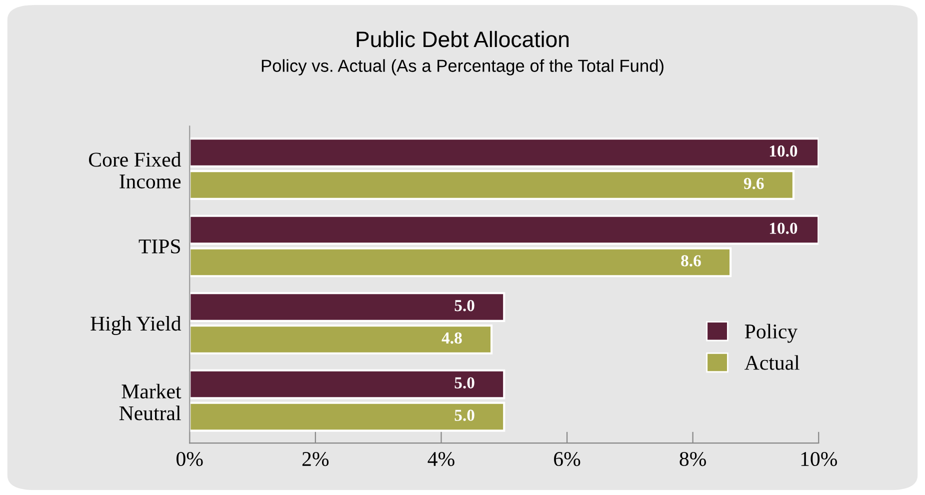  Describe the element at coordinates (772, 362) in the screenshot. I see `legend-label: Actual` at that location.